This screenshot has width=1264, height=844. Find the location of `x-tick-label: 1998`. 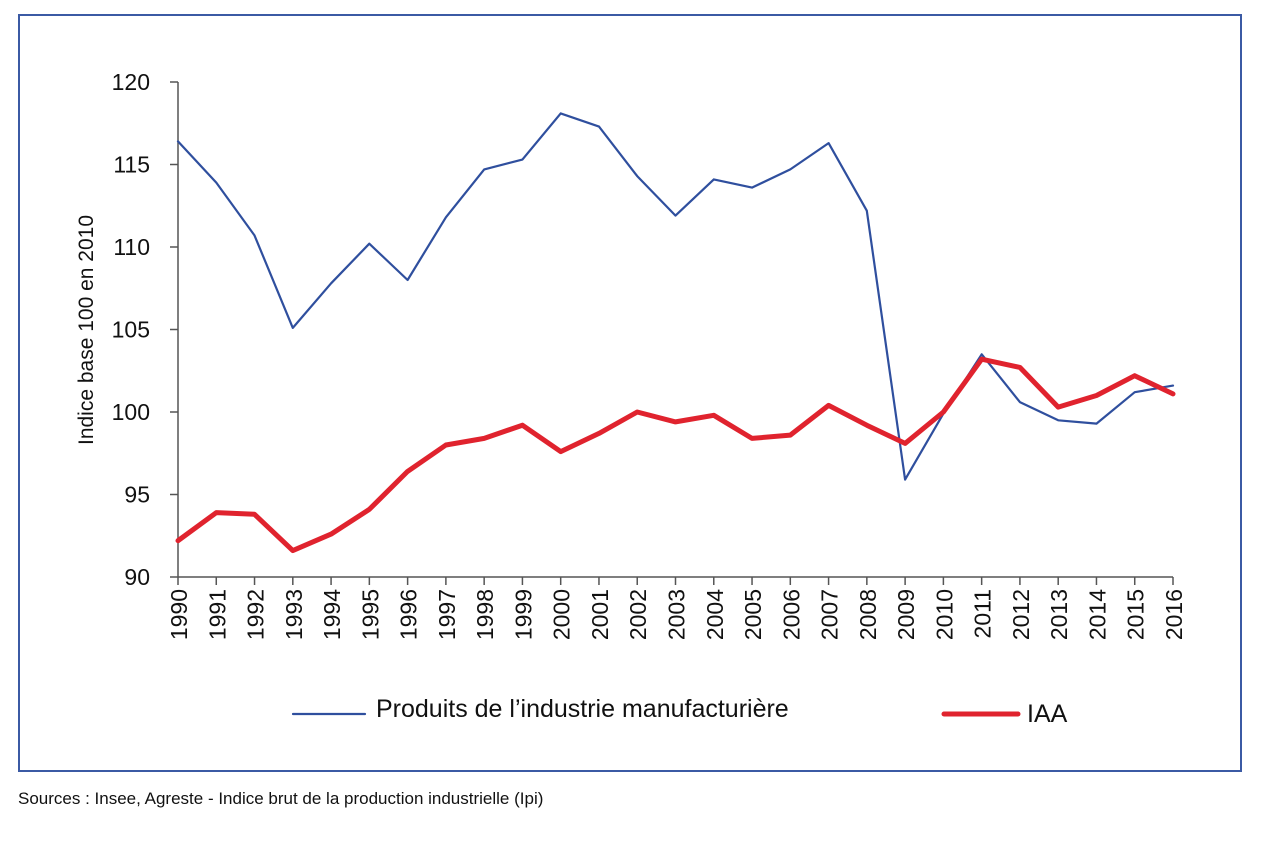

x-tick-label: 1998 is located at coordinates (485, 614).